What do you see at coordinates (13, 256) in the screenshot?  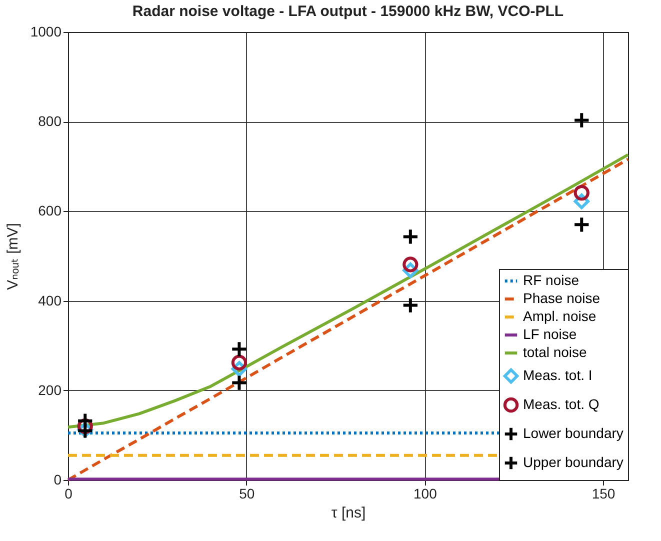 I see `y-axis-title: Vₙₒᵤₜ [mV]` at bounding box center [13, 256].